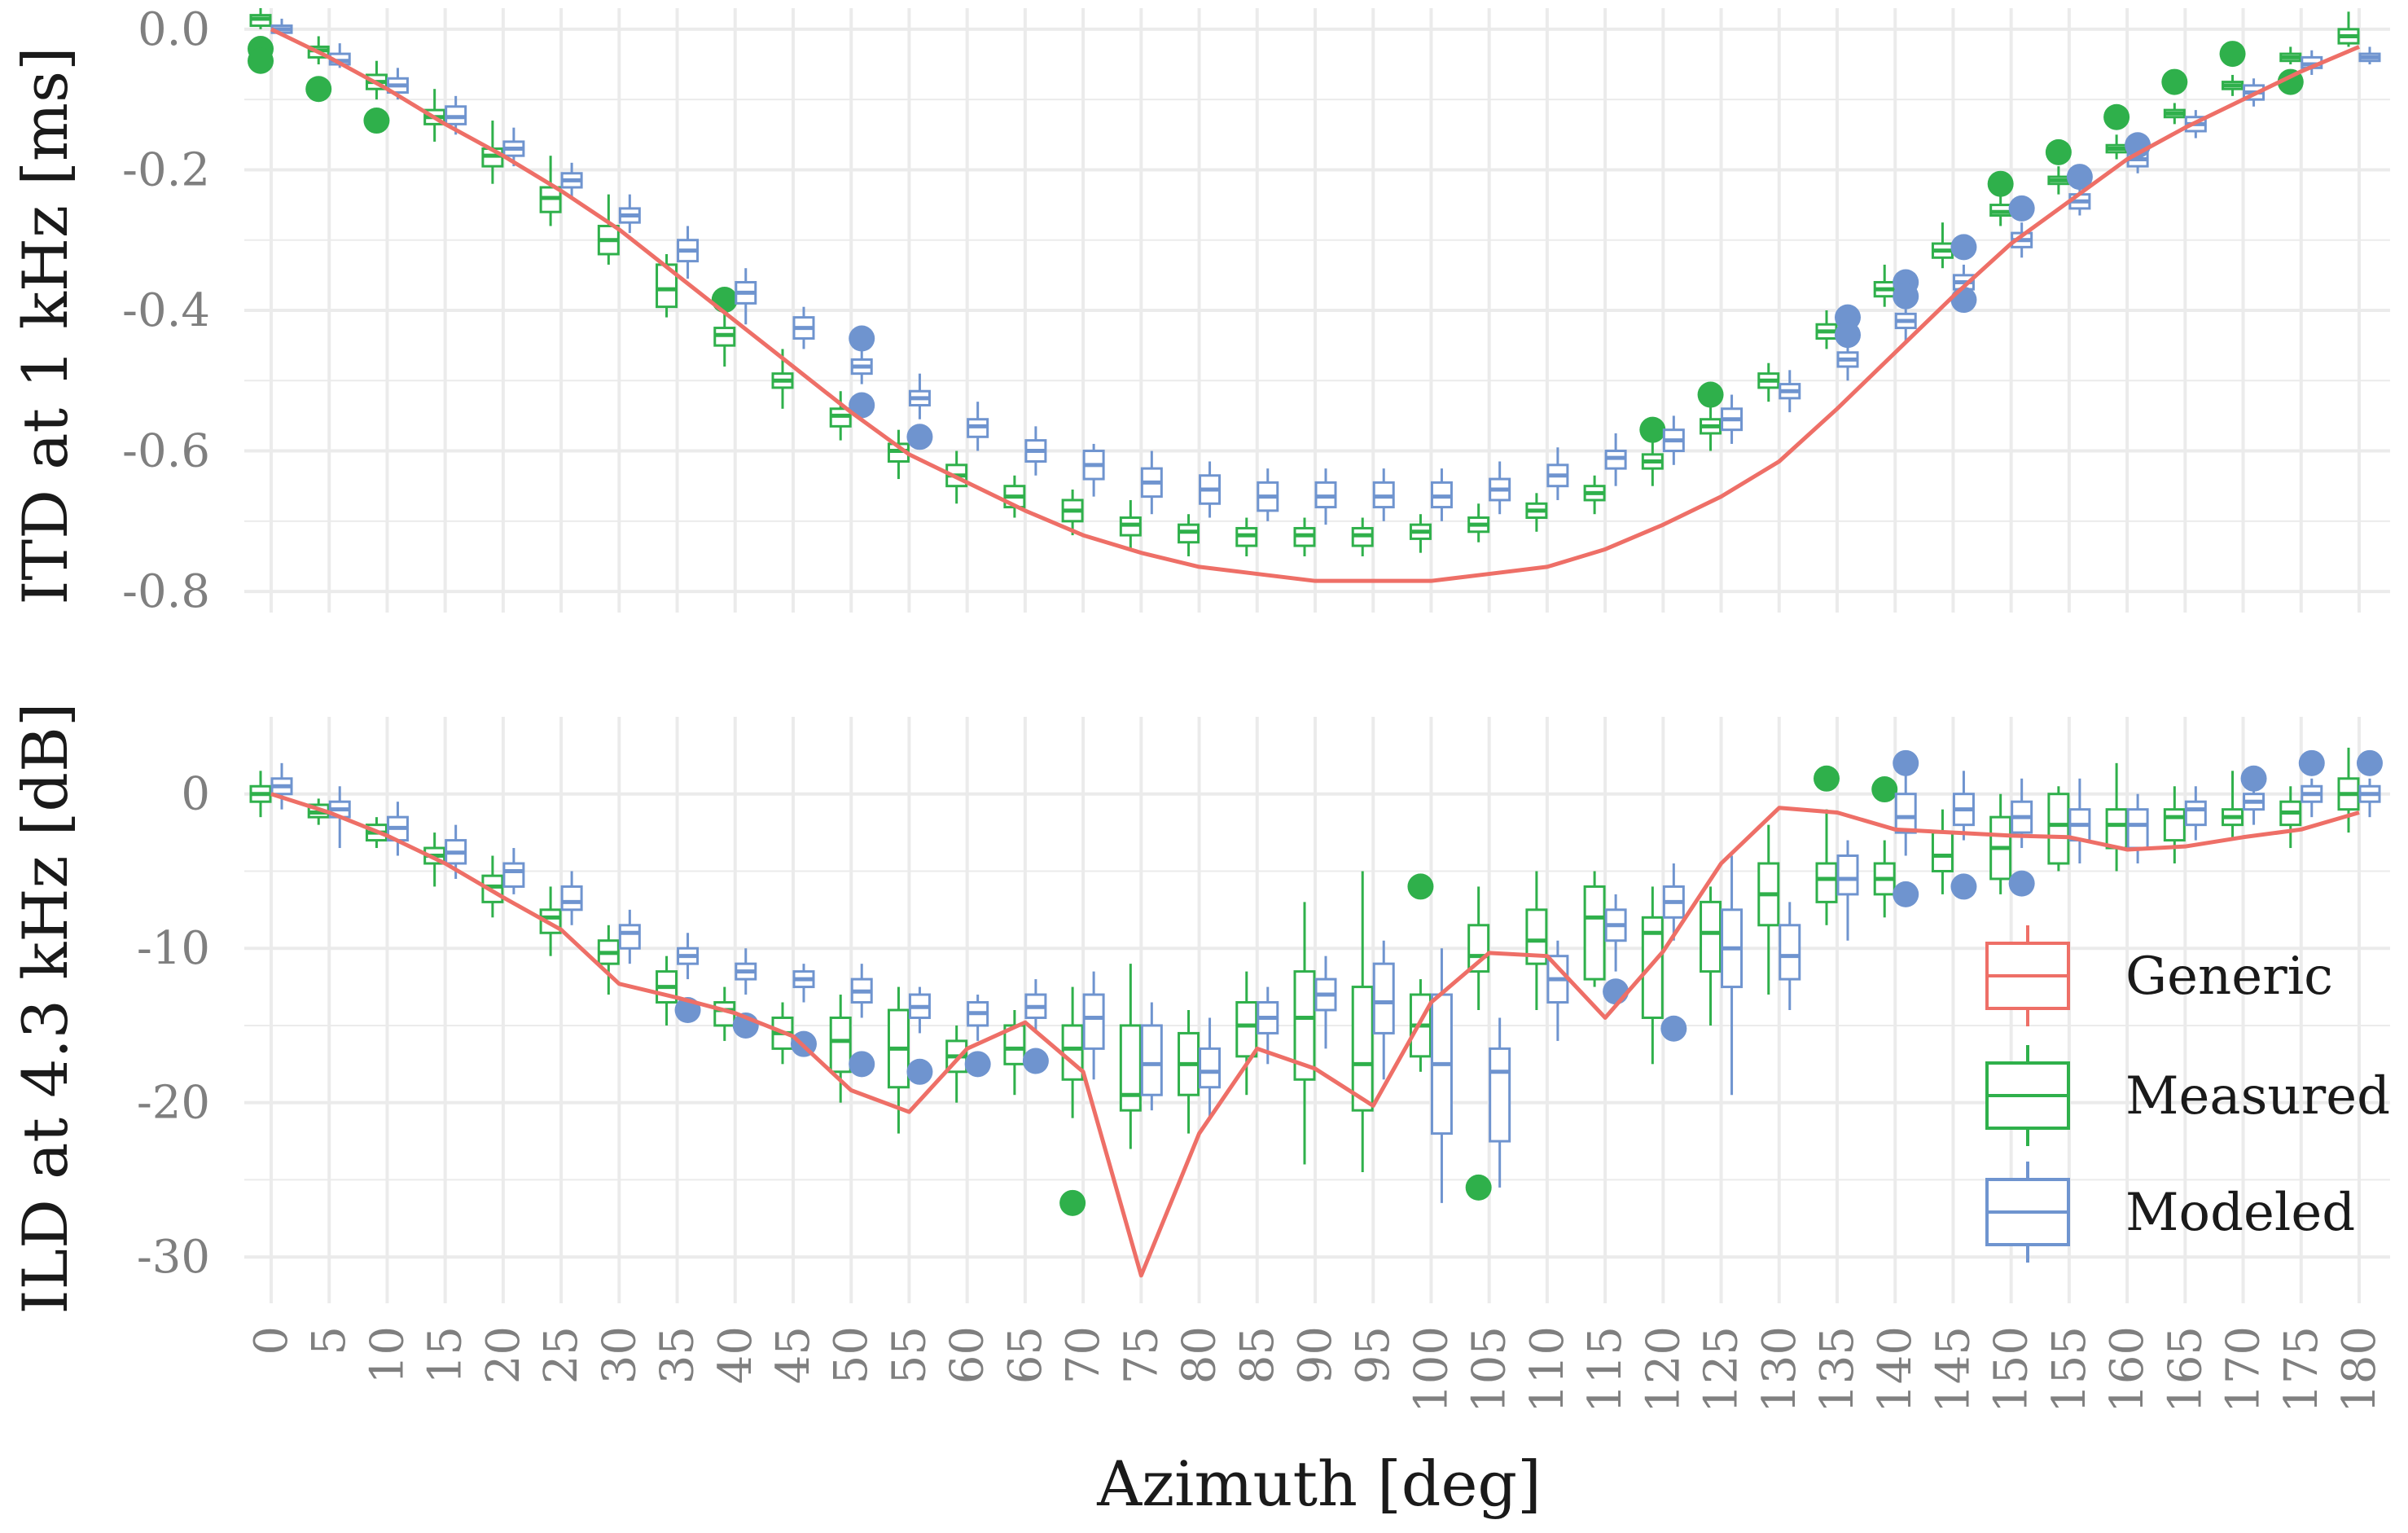  What do you see at coordinates (329, 1341) in the screenshot?
I see `x-tick-label: 5` at bounding box center [329, 1341].